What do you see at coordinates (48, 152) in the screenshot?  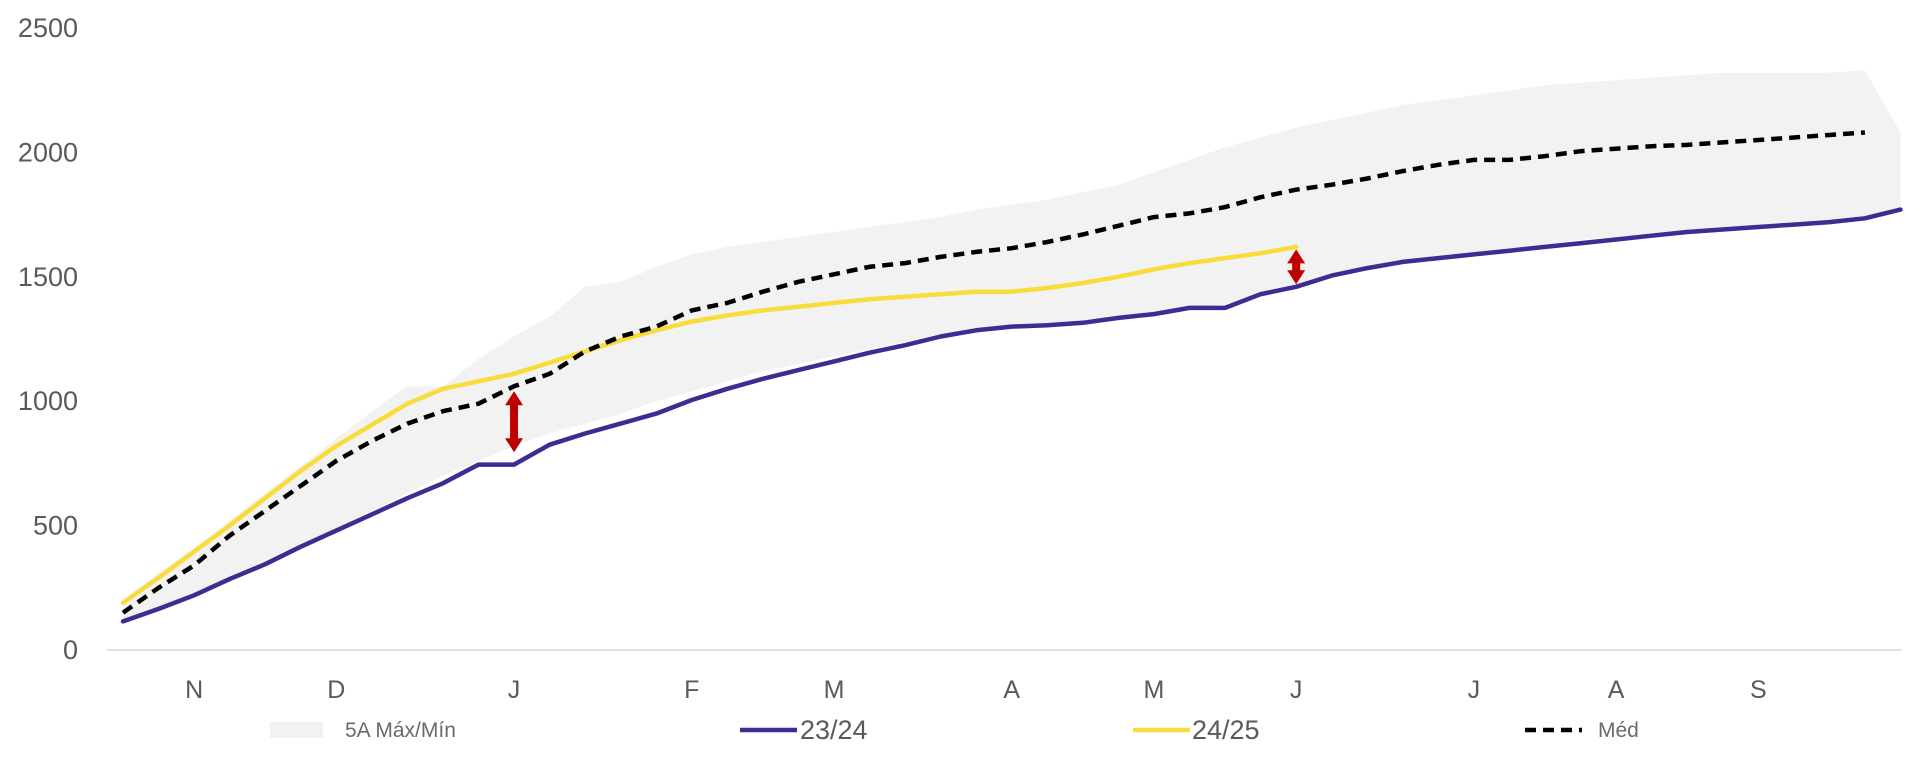 I see `y-tick-label: 2000` at bounding box center [48, 152].